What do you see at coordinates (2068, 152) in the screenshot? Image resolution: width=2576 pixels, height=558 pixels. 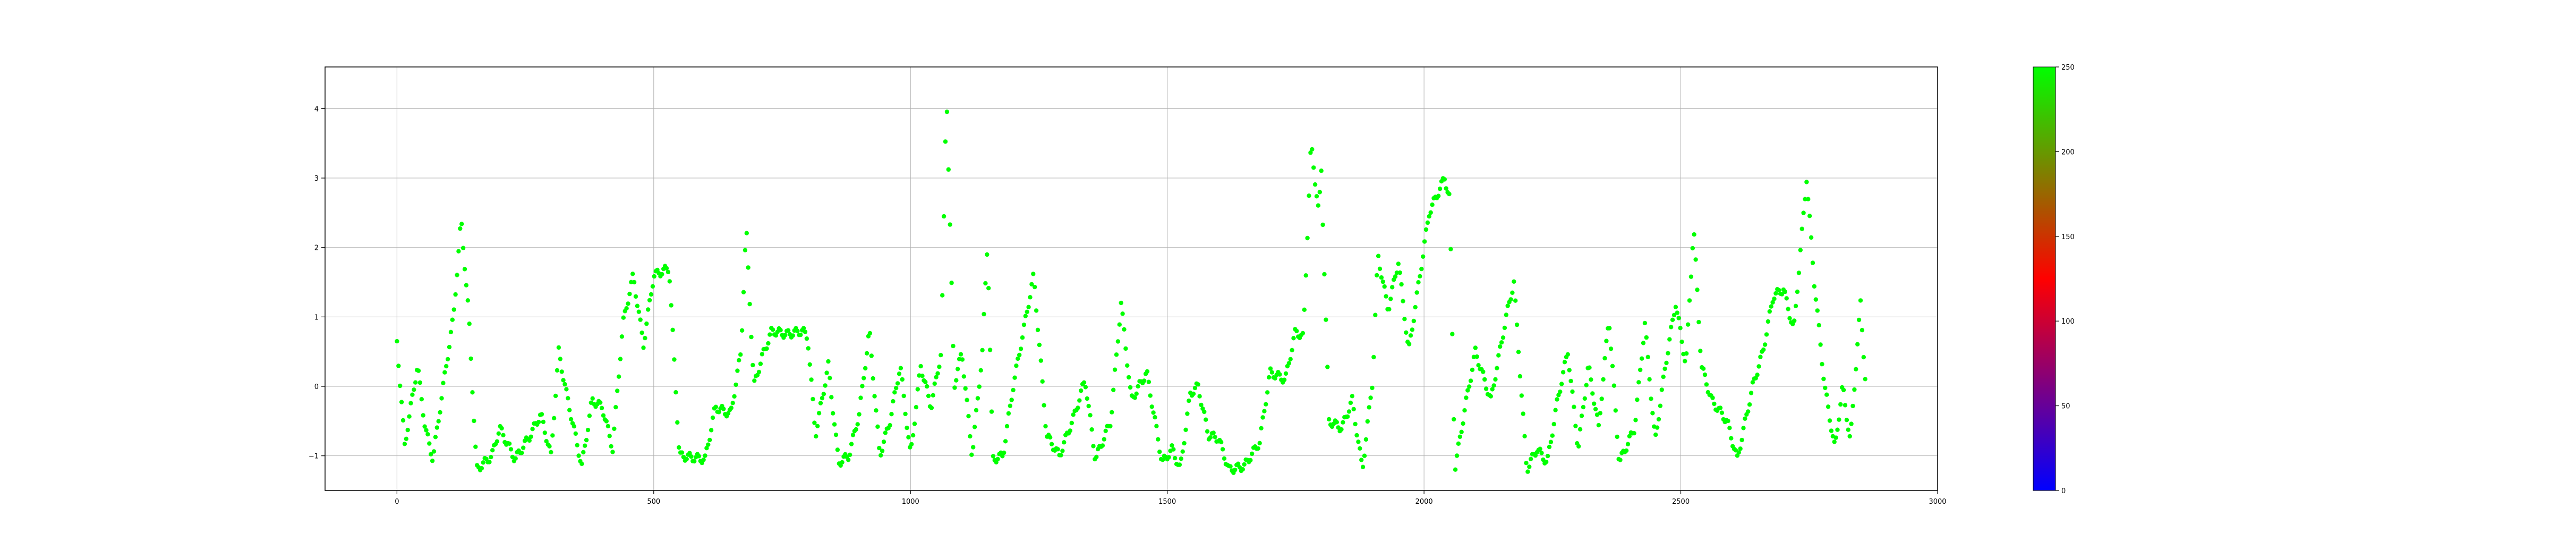 I see `colorbar-tick-label: 200` at bounding box center [2068, 152].